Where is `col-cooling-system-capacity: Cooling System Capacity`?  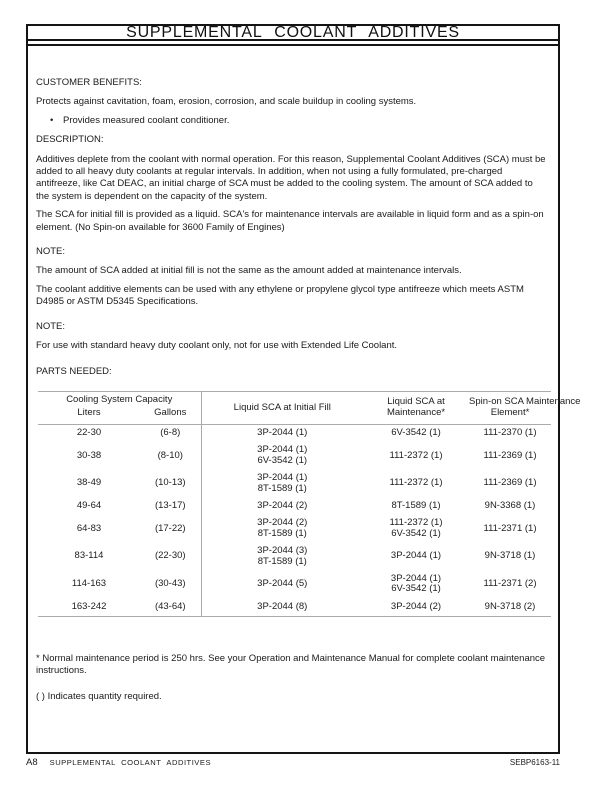
col-cooling-system-capacity: Cooling System Capacity is located at coordinates (120, 399).